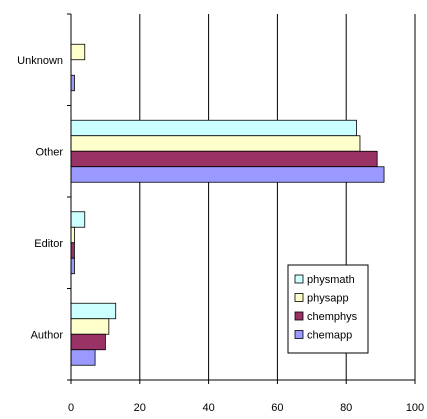 The height and width of the screenshot is (419, 427). I want to click on bar-physapp-unknown, so click(78, 52).